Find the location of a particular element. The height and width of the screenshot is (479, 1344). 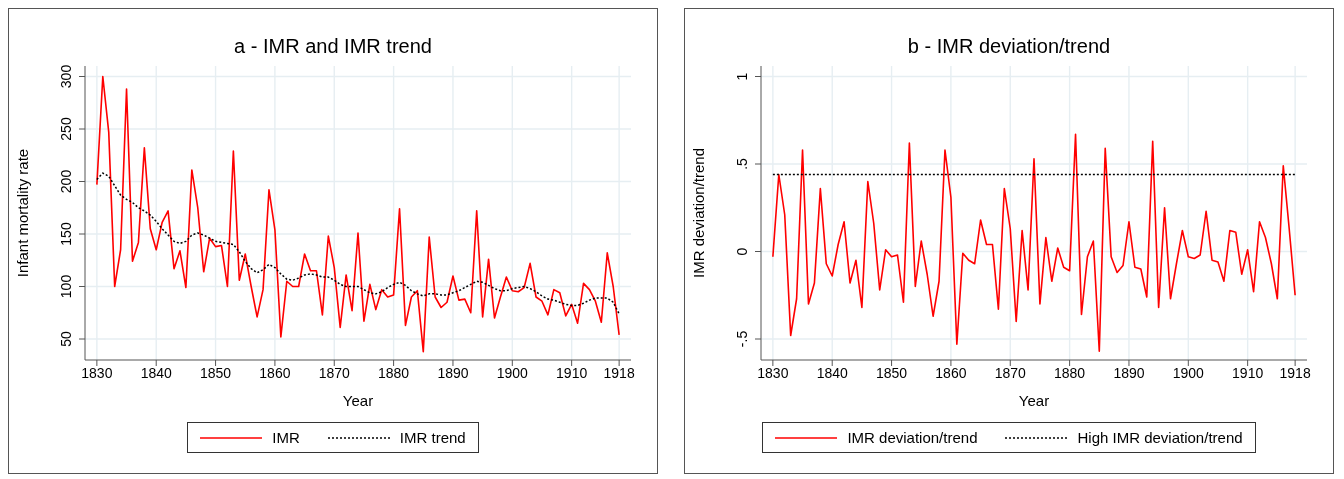

y-tick-label: 250 is located at coordinates (66, 129).